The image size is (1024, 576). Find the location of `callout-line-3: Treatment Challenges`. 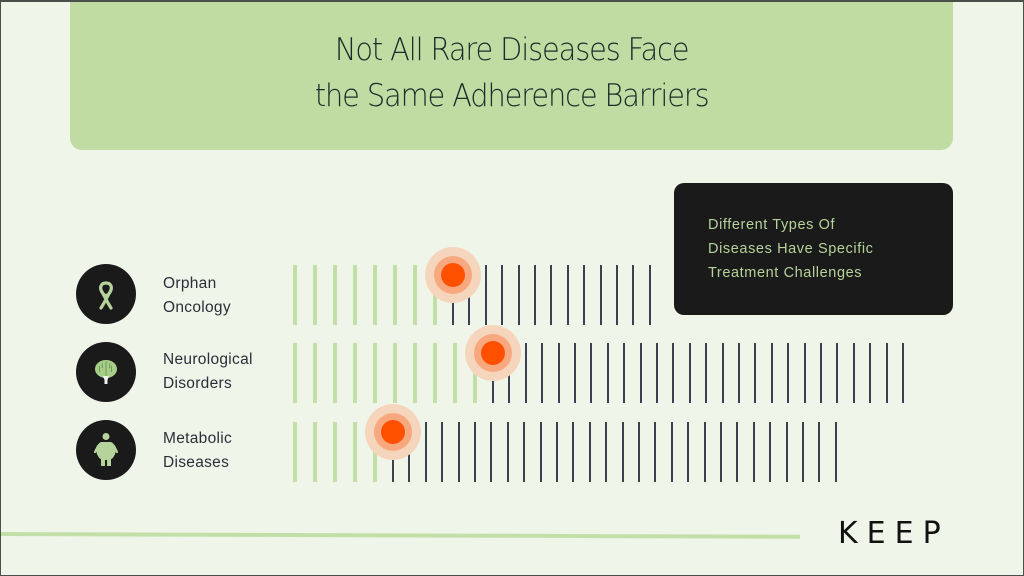

callout-line-3: Treatment Challenges is located at coordinates (785, 273).